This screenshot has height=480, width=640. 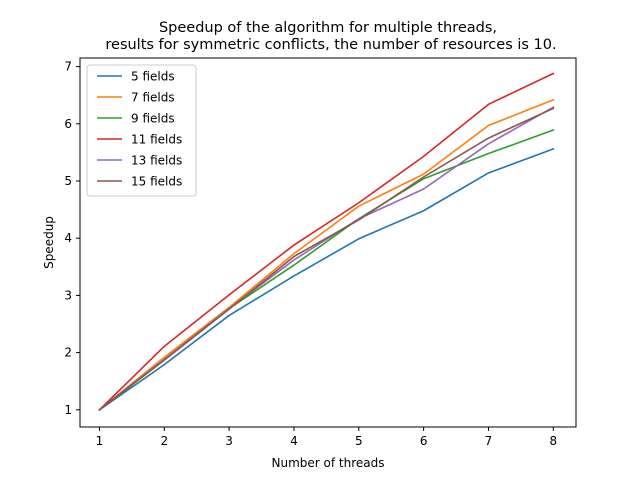 What do you see at coordinates (156, 140) in the screenshot?
I see `legend-label: 11 fields` at bounding box center [156, 140].